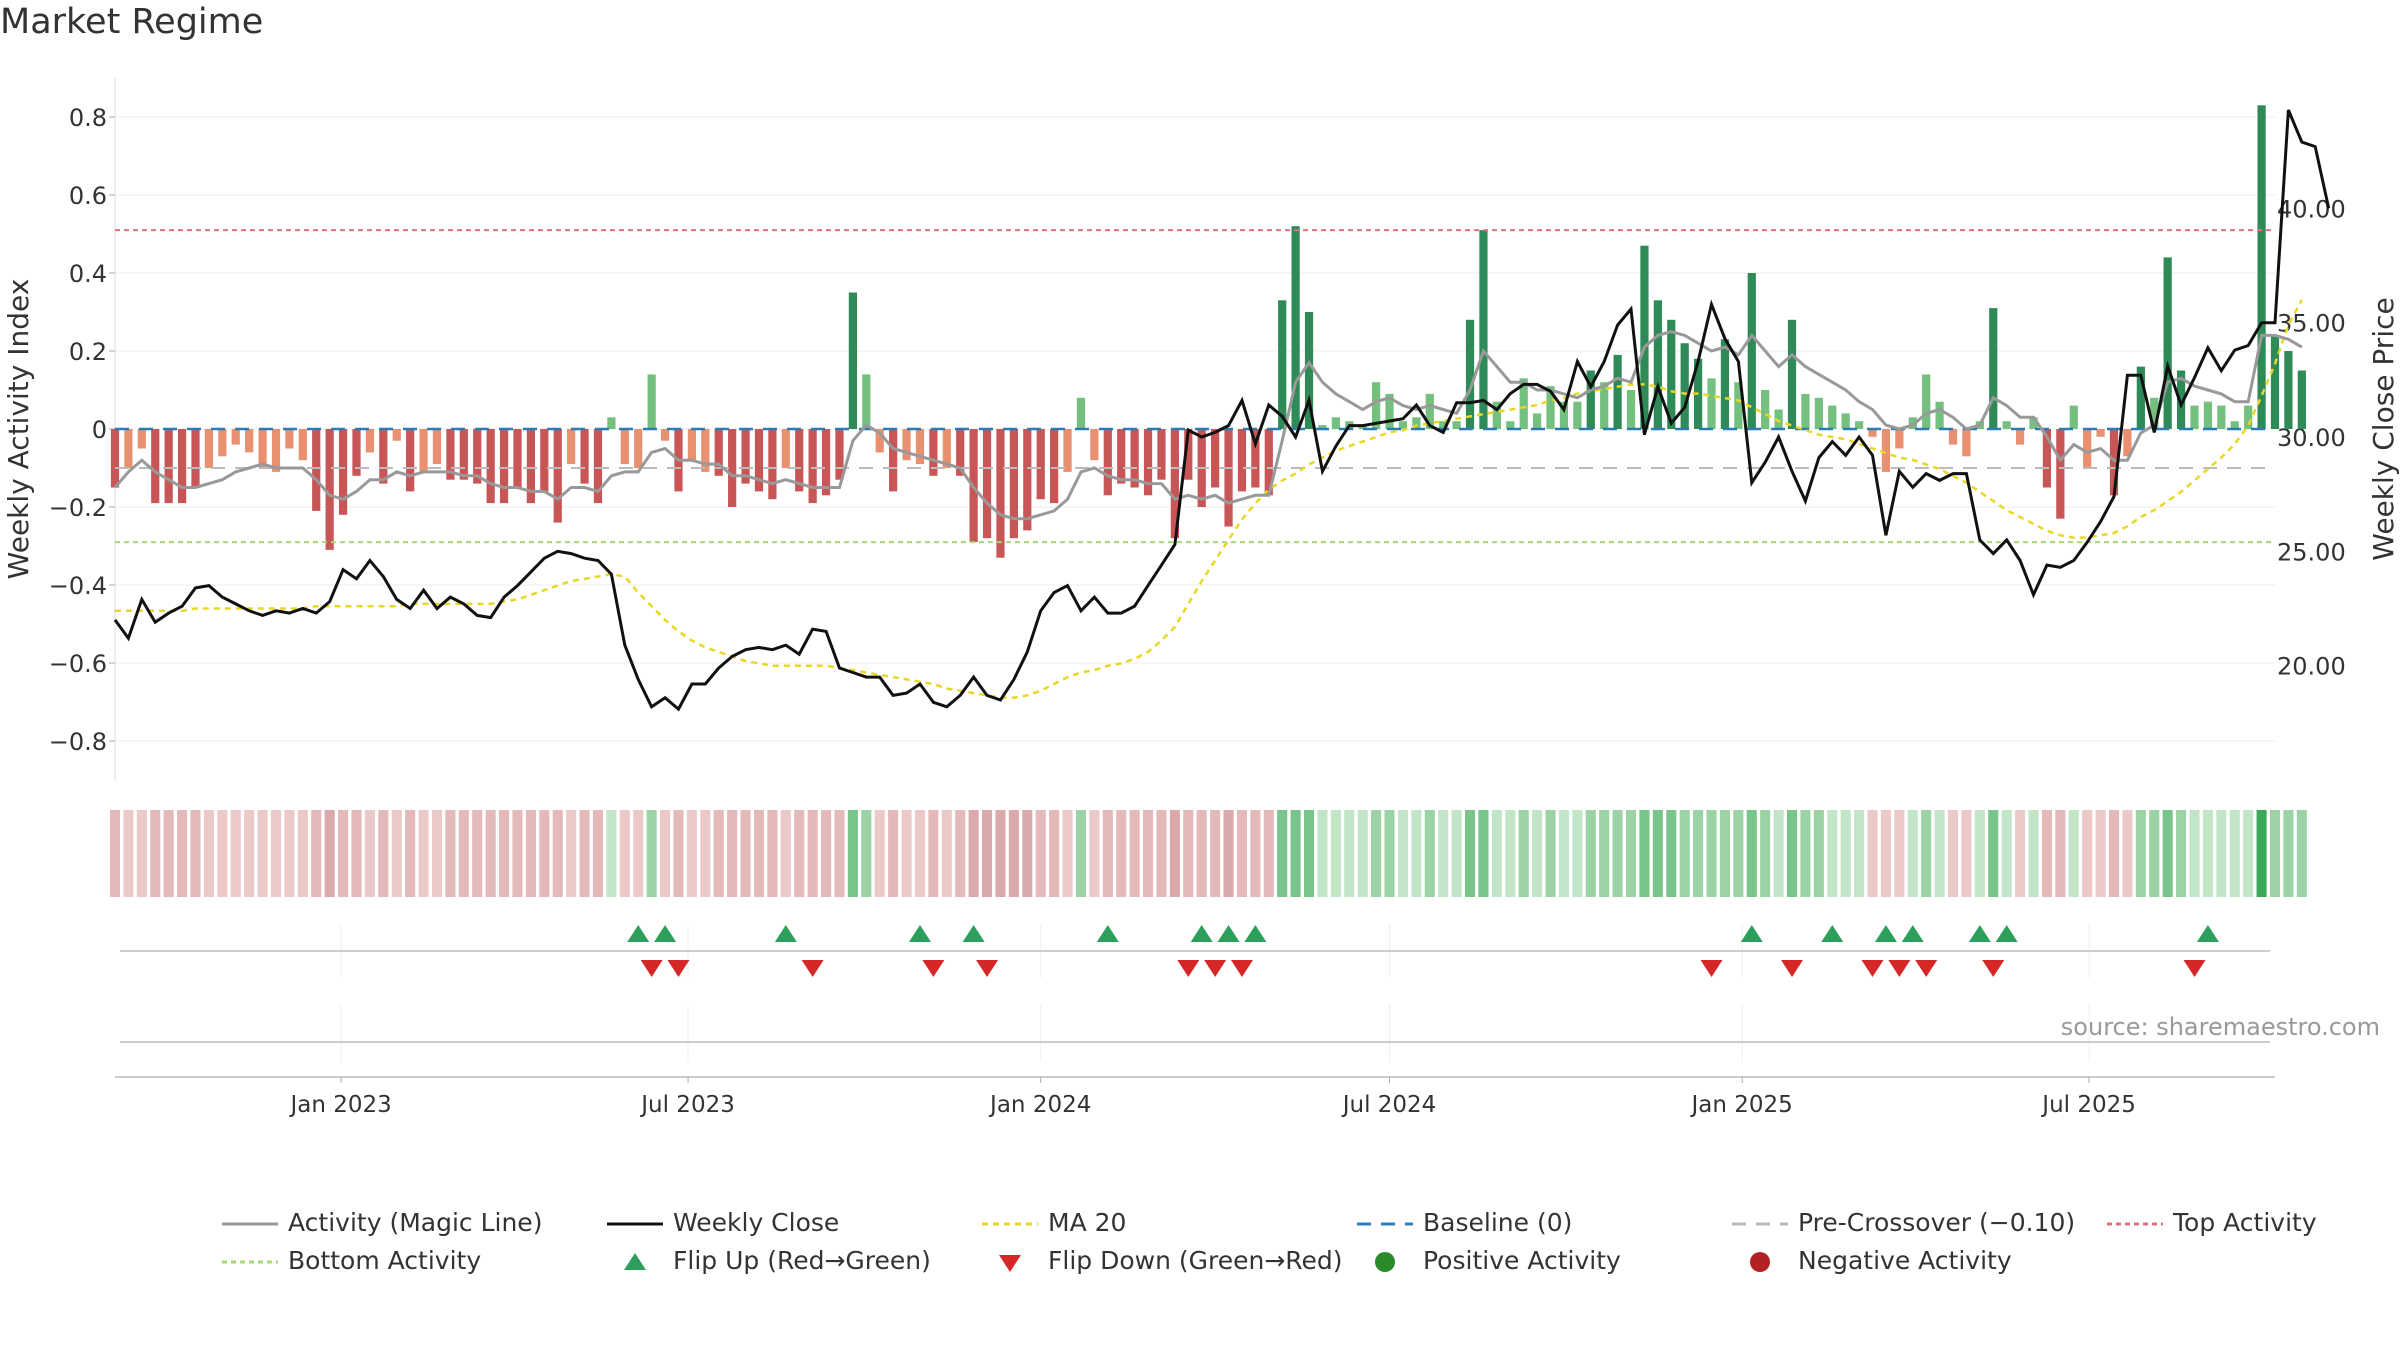 The width and height of the screenshot is (2400, 1350). What do you see at coordinates (2245, 1222) in the screenshot?
I see `legend-label: Top Activity` at bounding box center [2245, 1222].